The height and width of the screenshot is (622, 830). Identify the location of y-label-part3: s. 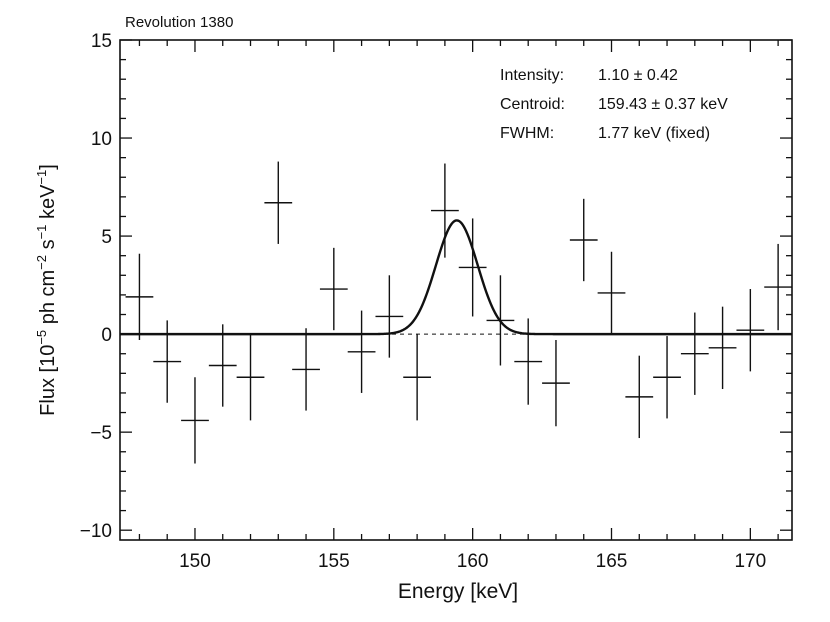
(48, 247).